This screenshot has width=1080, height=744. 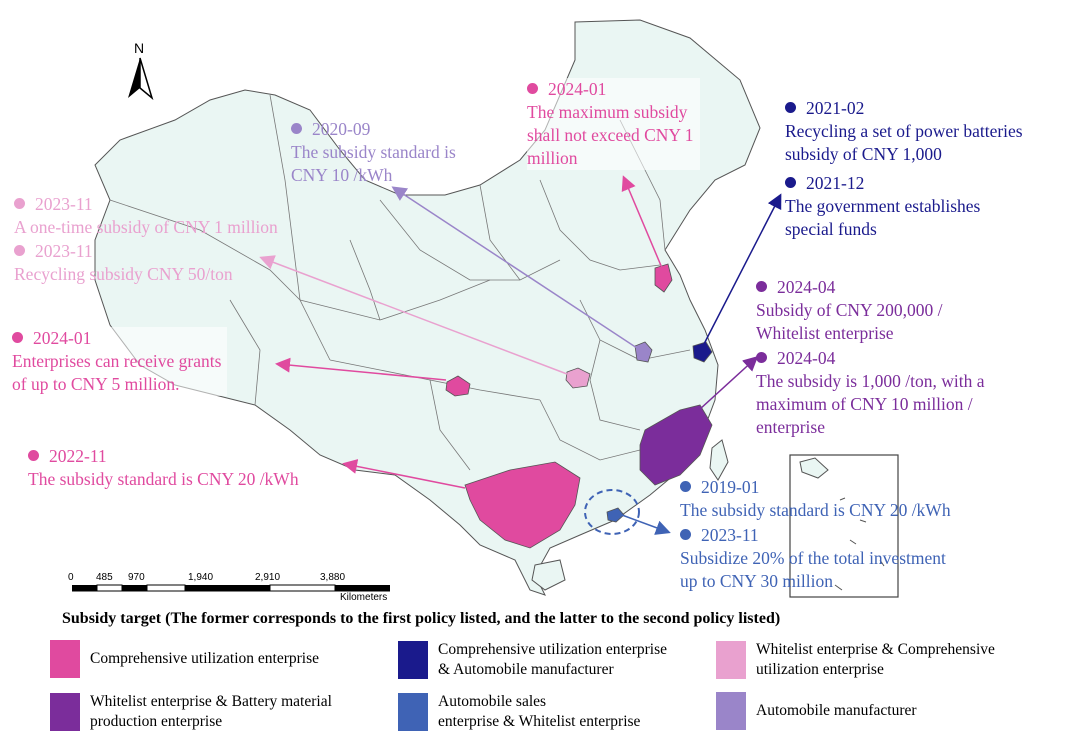 I want to click on south-china-sea-inset, so click(x=844, y=526).